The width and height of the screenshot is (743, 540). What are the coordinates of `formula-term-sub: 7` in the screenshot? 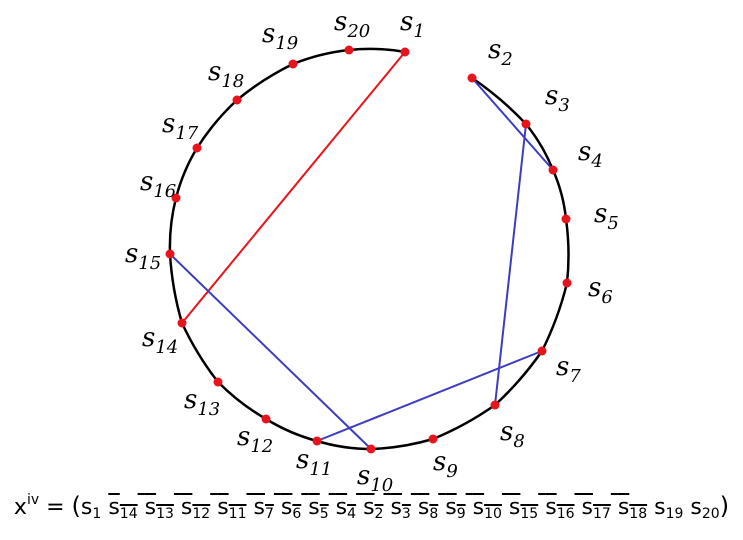 It's located at (269, 514).